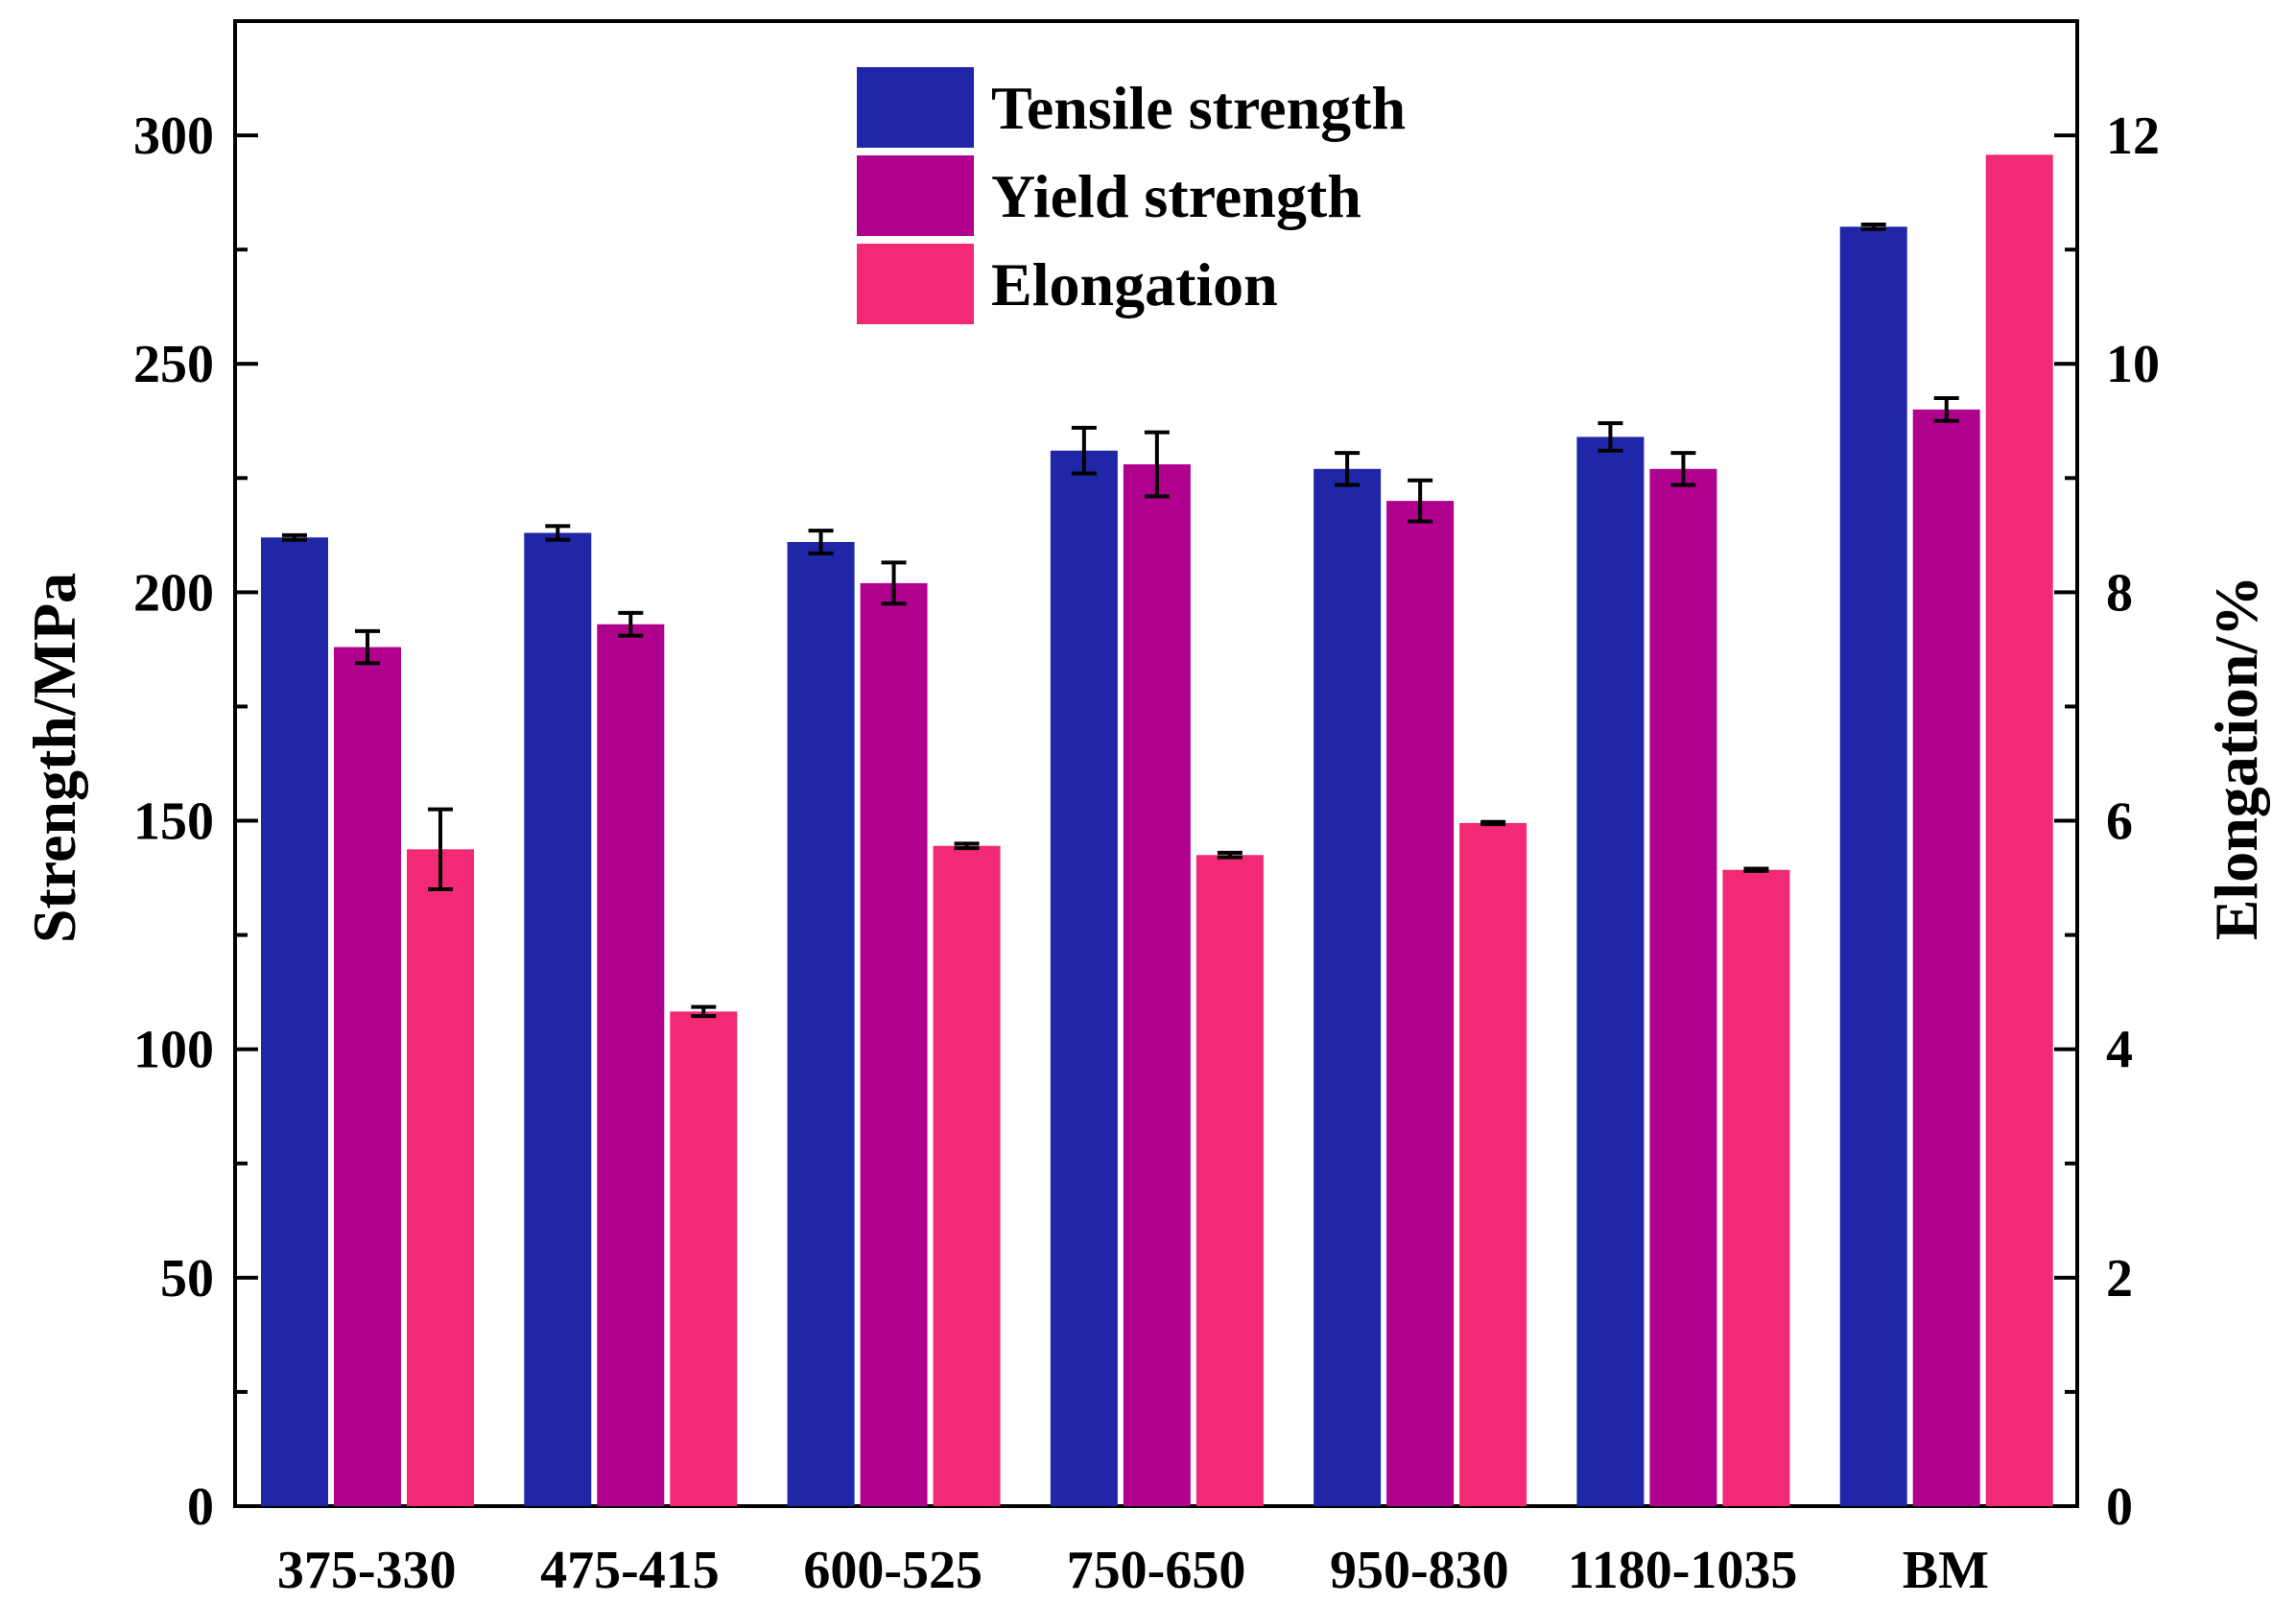 The height and width of the screenshot is (1604, 2296). I want to click on legend-item-yield-strength: Yield strength, so click(1109, 195).